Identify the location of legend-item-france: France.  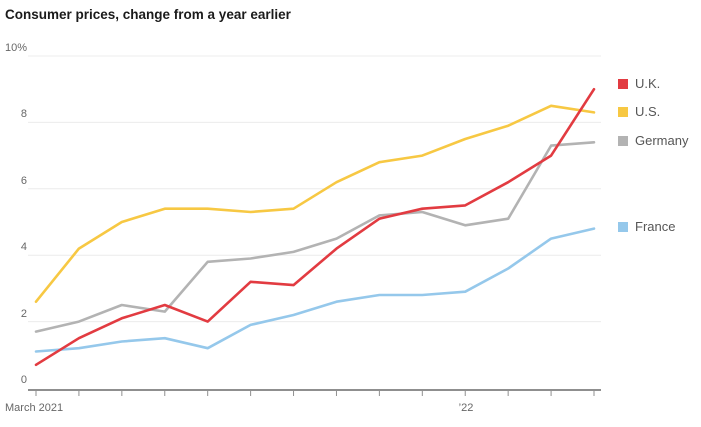
(646, 227).